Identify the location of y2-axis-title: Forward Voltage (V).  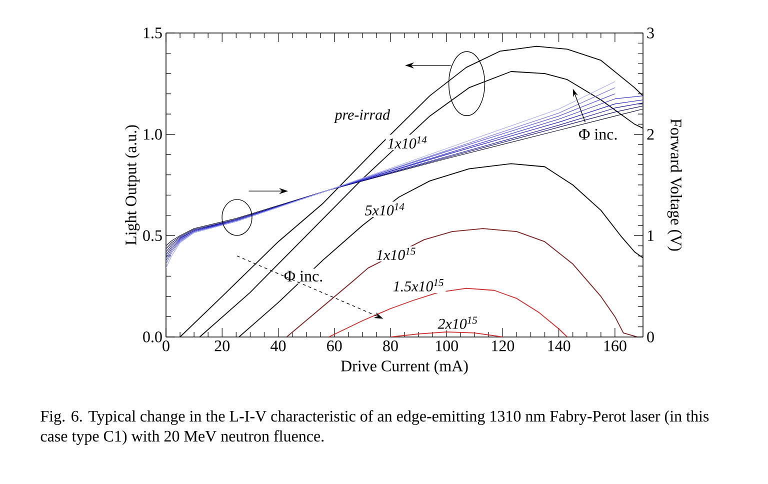
(674, 184).